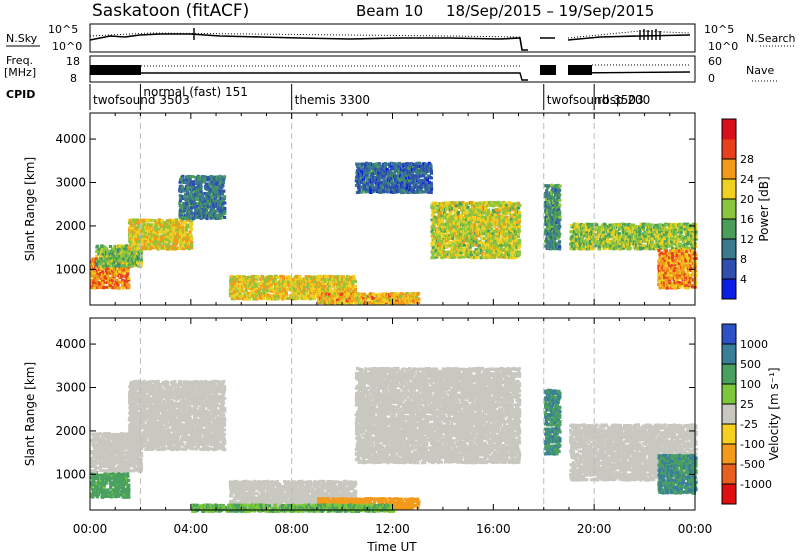  I want to click on nsearch-tick-top: 10^5, so click(719, 29).